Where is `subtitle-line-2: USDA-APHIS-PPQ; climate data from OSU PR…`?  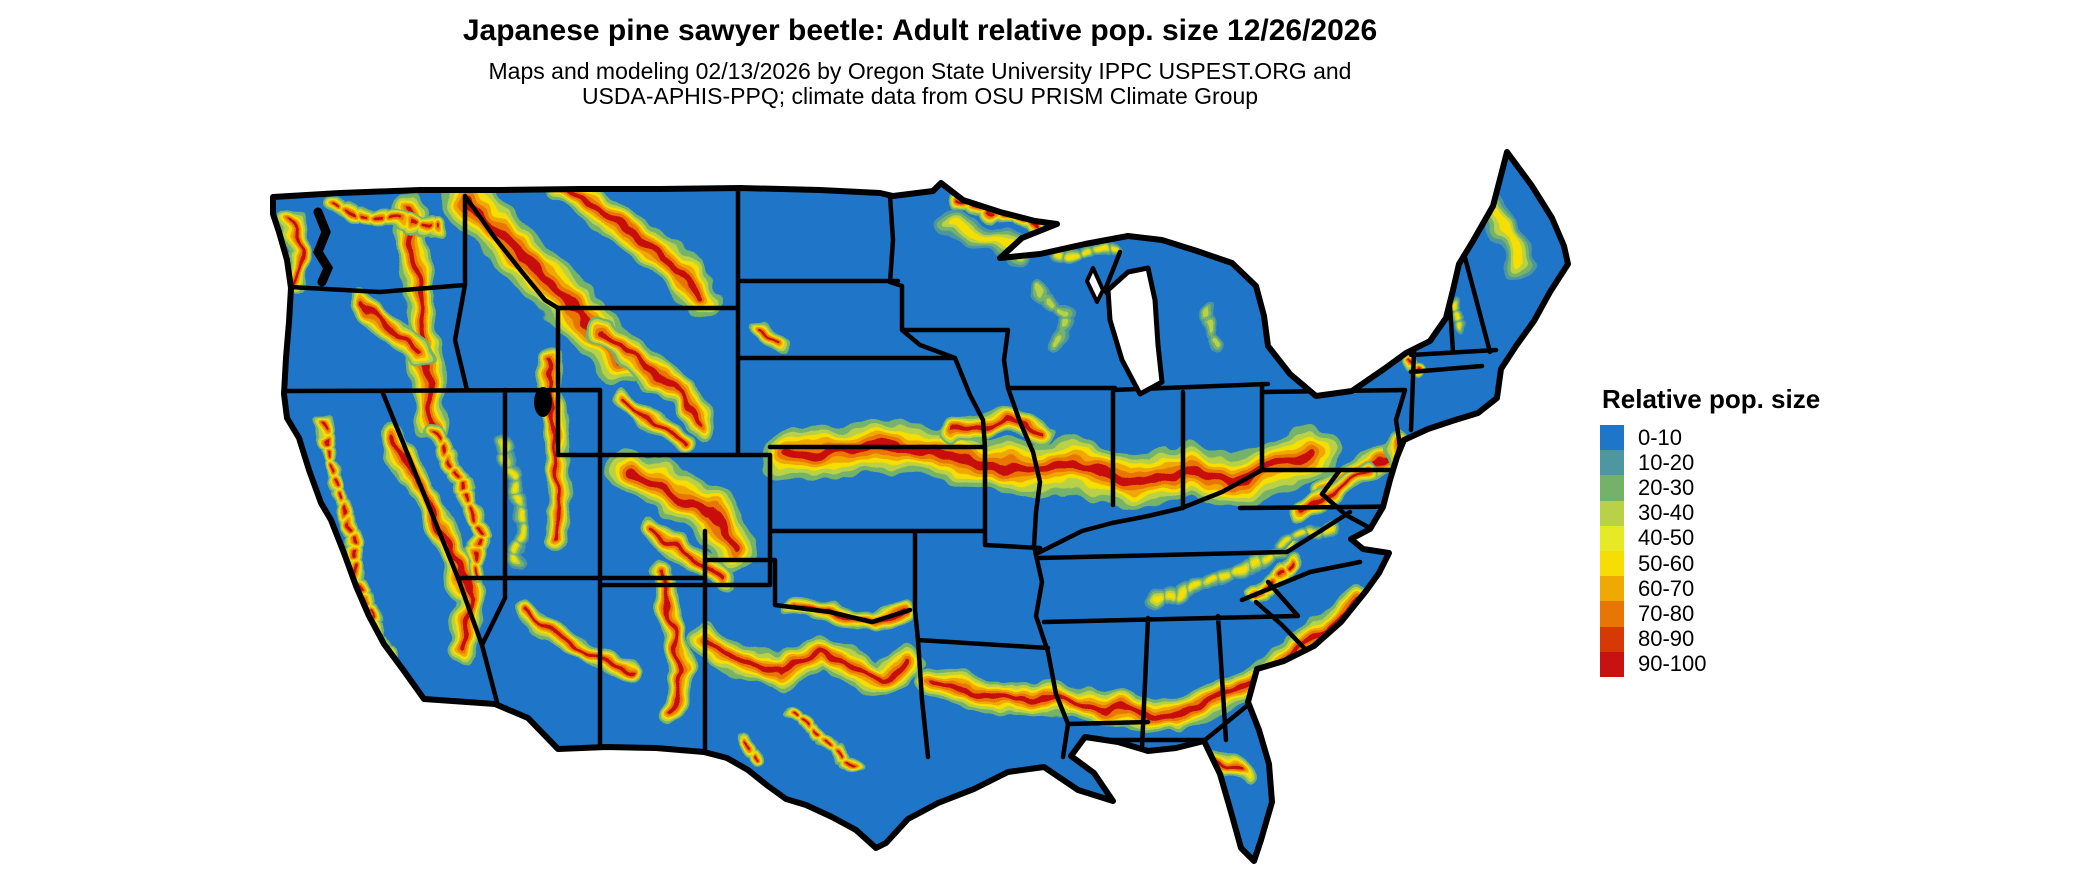
subtitle-line-2: USDA-APHIS-PPQ; climate data from OSU PR… is located at coordinates (920, 96).